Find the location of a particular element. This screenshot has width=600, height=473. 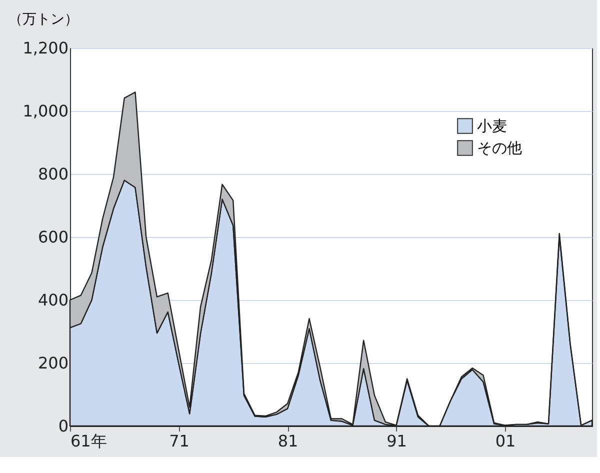

y-tick-label: 200 is located at coordinates (53, 363).